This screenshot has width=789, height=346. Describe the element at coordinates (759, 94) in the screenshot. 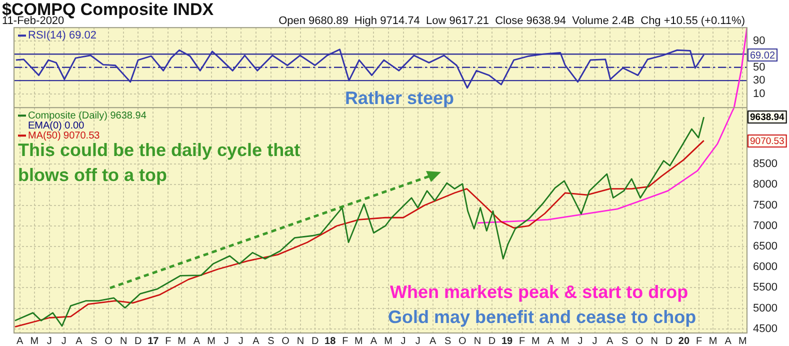

I see `y-tick-label: 10` at that location.